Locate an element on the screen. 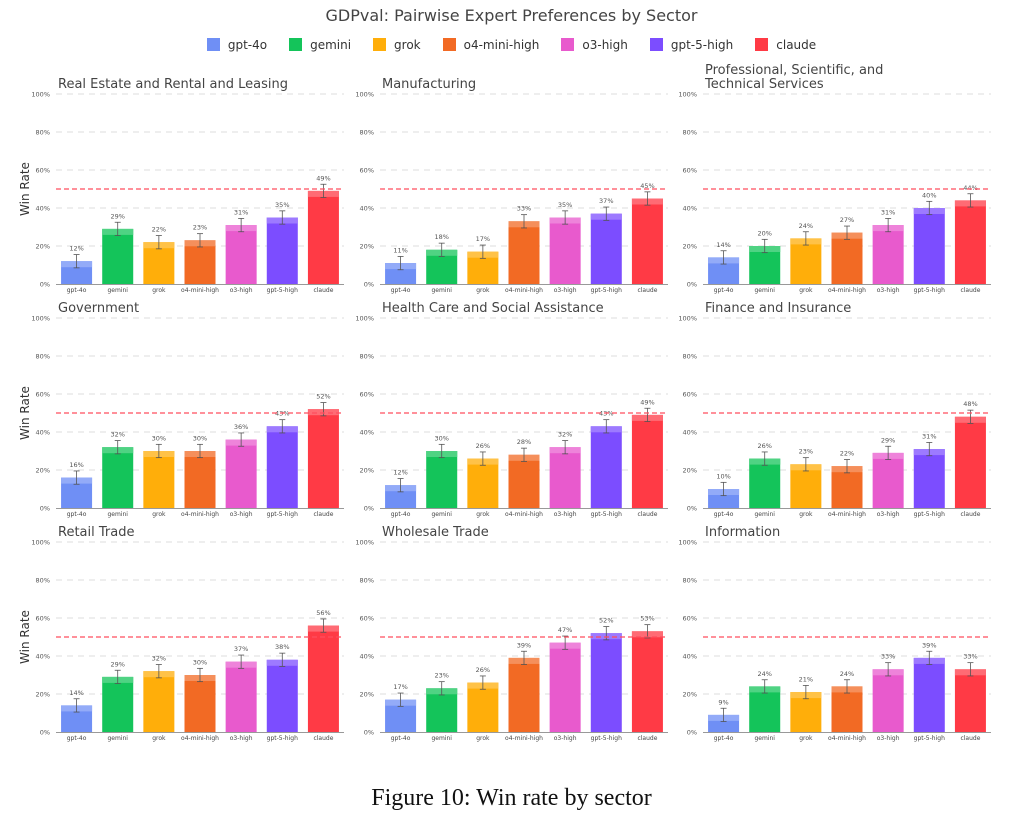  data-label: 14% is located at coordinates (76, 693).